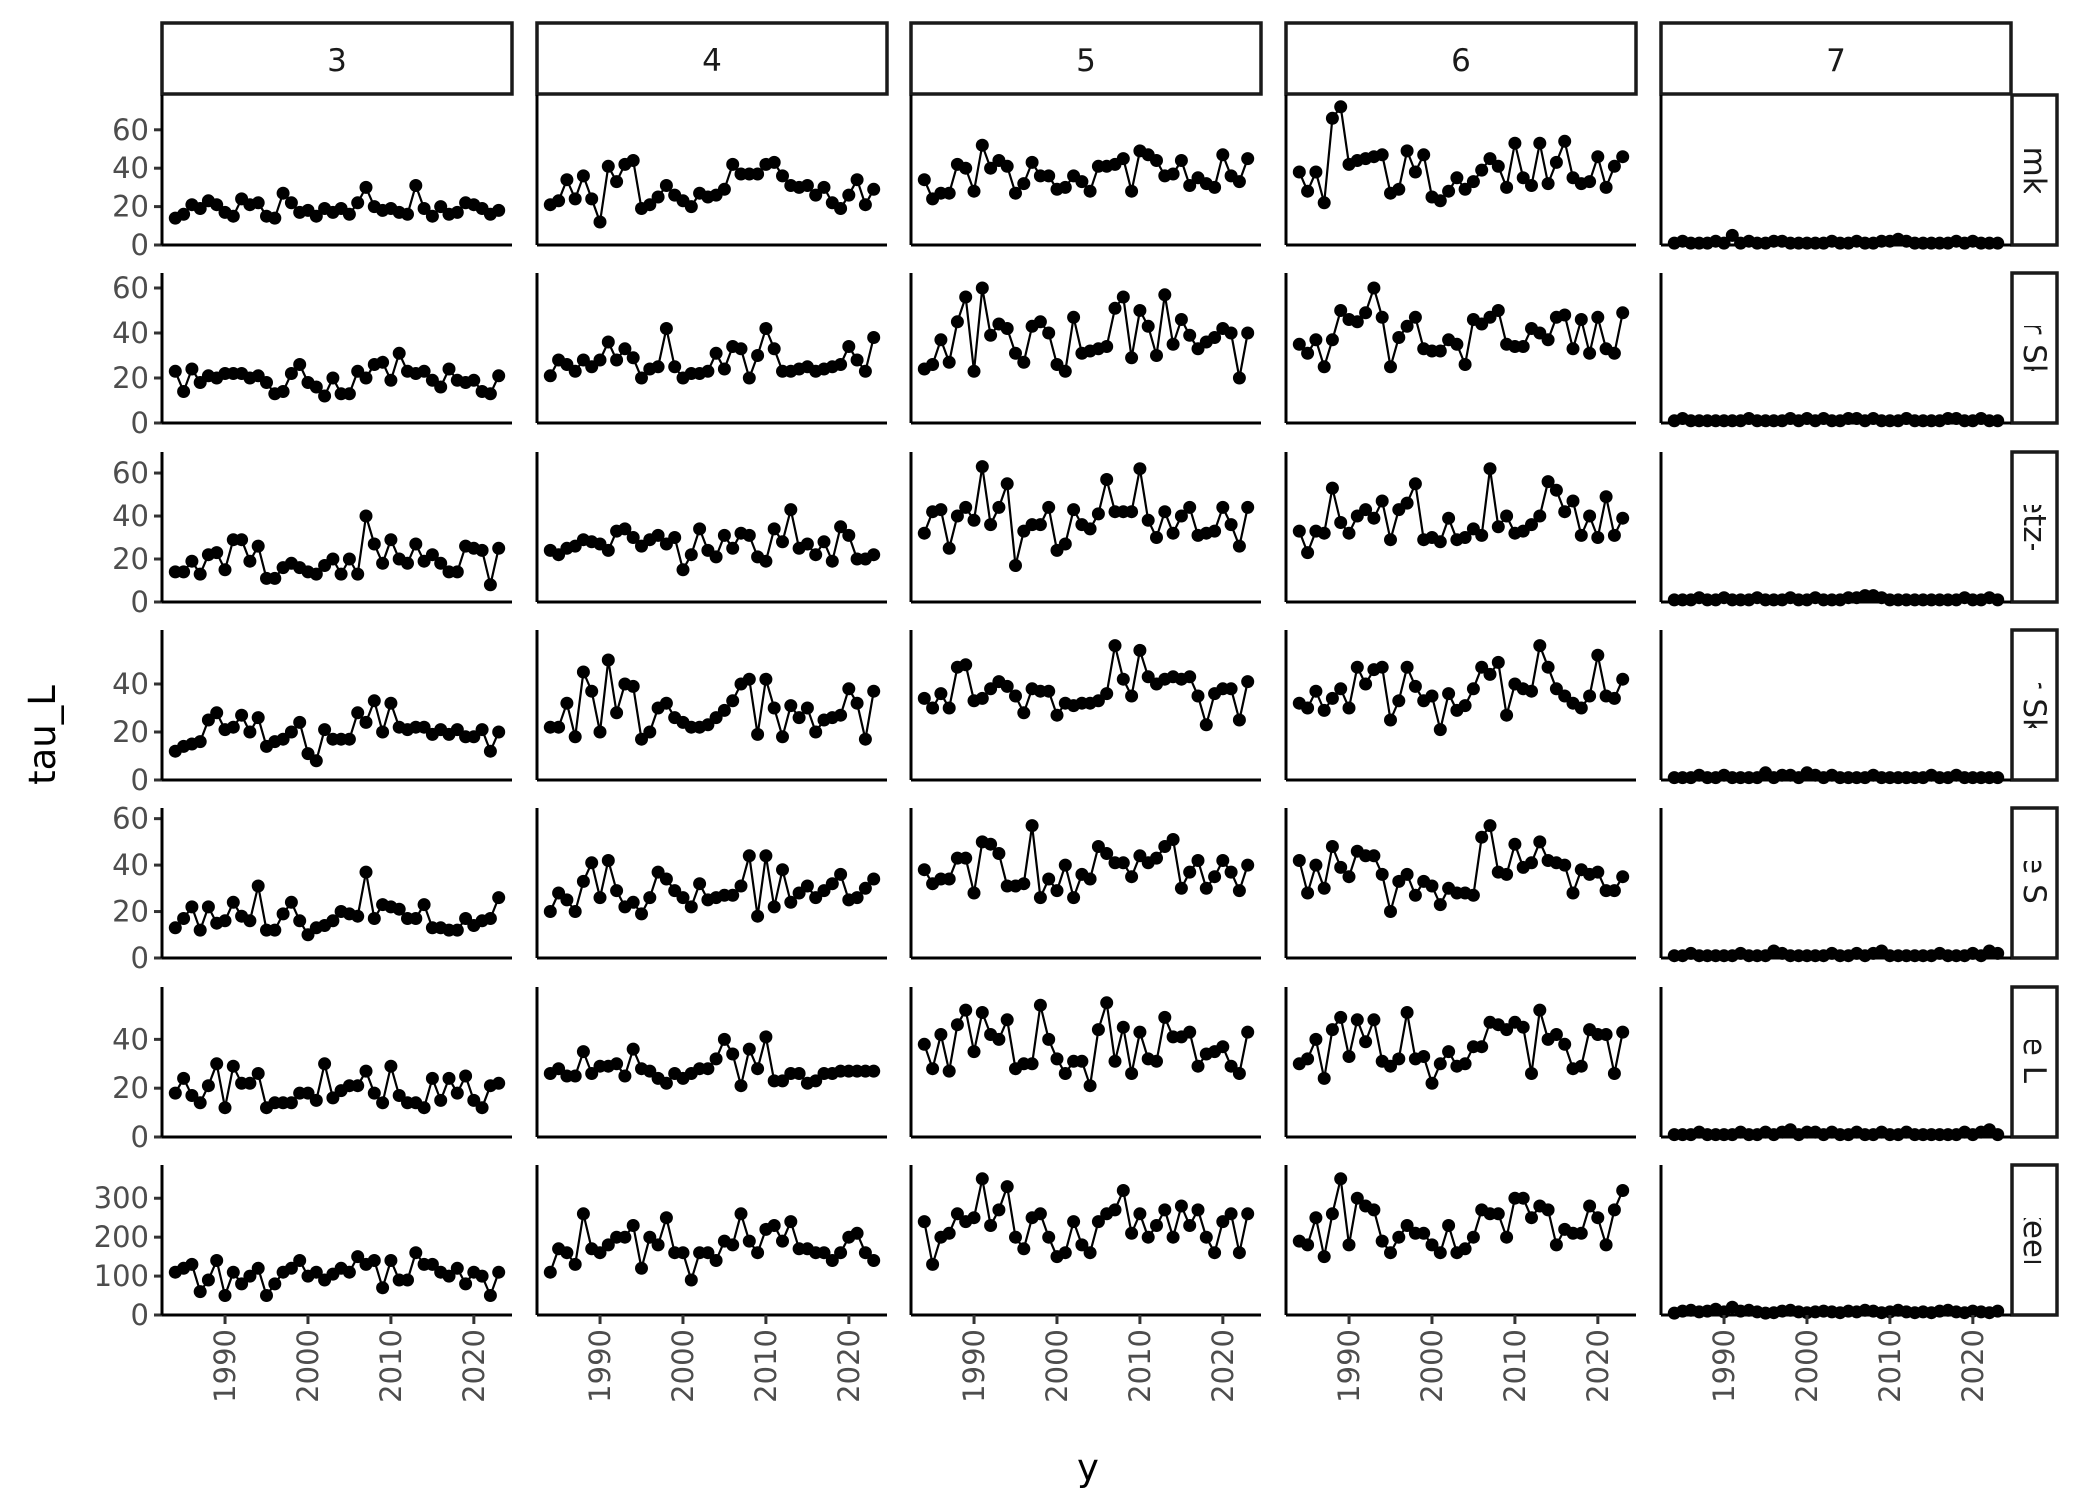 This screenshot has width=2100, height=1500. Describe the element at coordinates (1349, 1366) in the screenshot. I see `x-tick-label: 1990` at that location.